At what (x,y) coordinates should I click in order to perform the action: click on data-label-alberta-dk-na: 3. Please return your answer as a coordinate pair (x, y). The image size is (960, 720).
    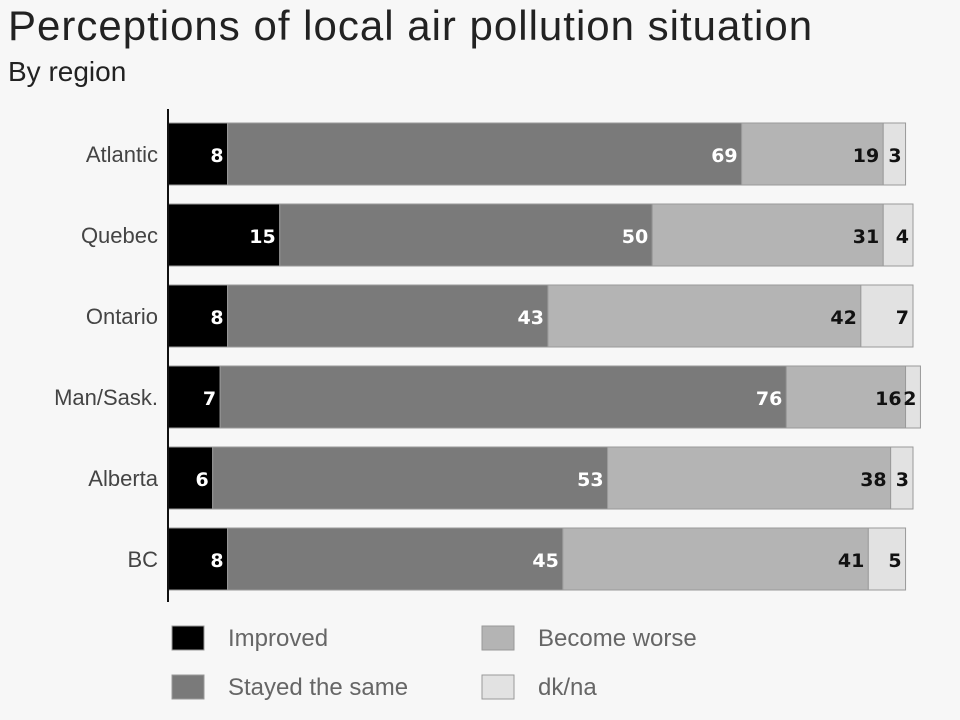
    Looking at the image, I should click on (902, 480).